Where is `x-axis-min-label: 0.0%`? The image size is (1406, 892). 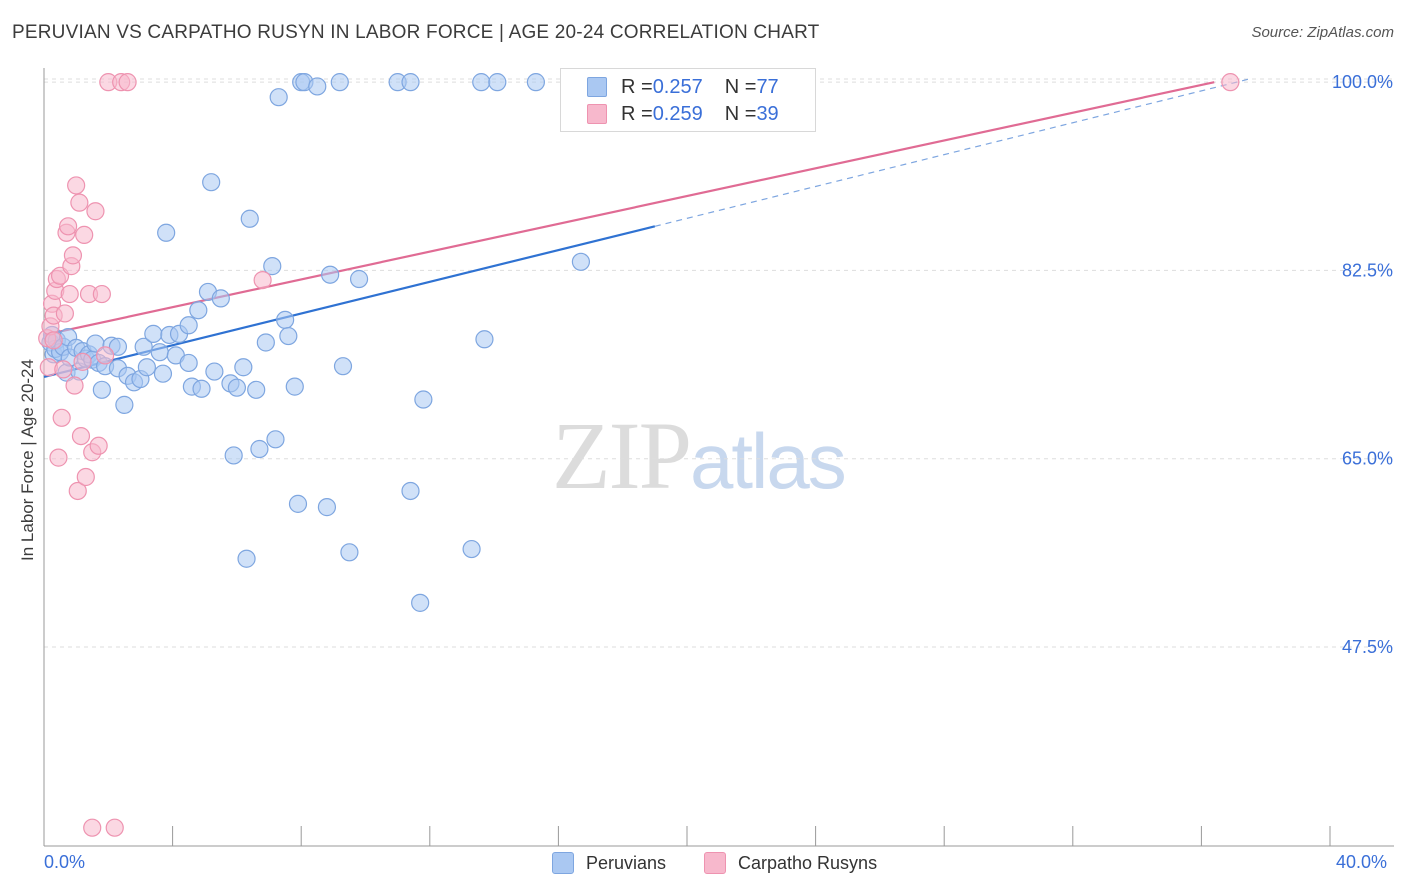
x-axis-min-label: 0.0% is located at coordinates (65, 862).